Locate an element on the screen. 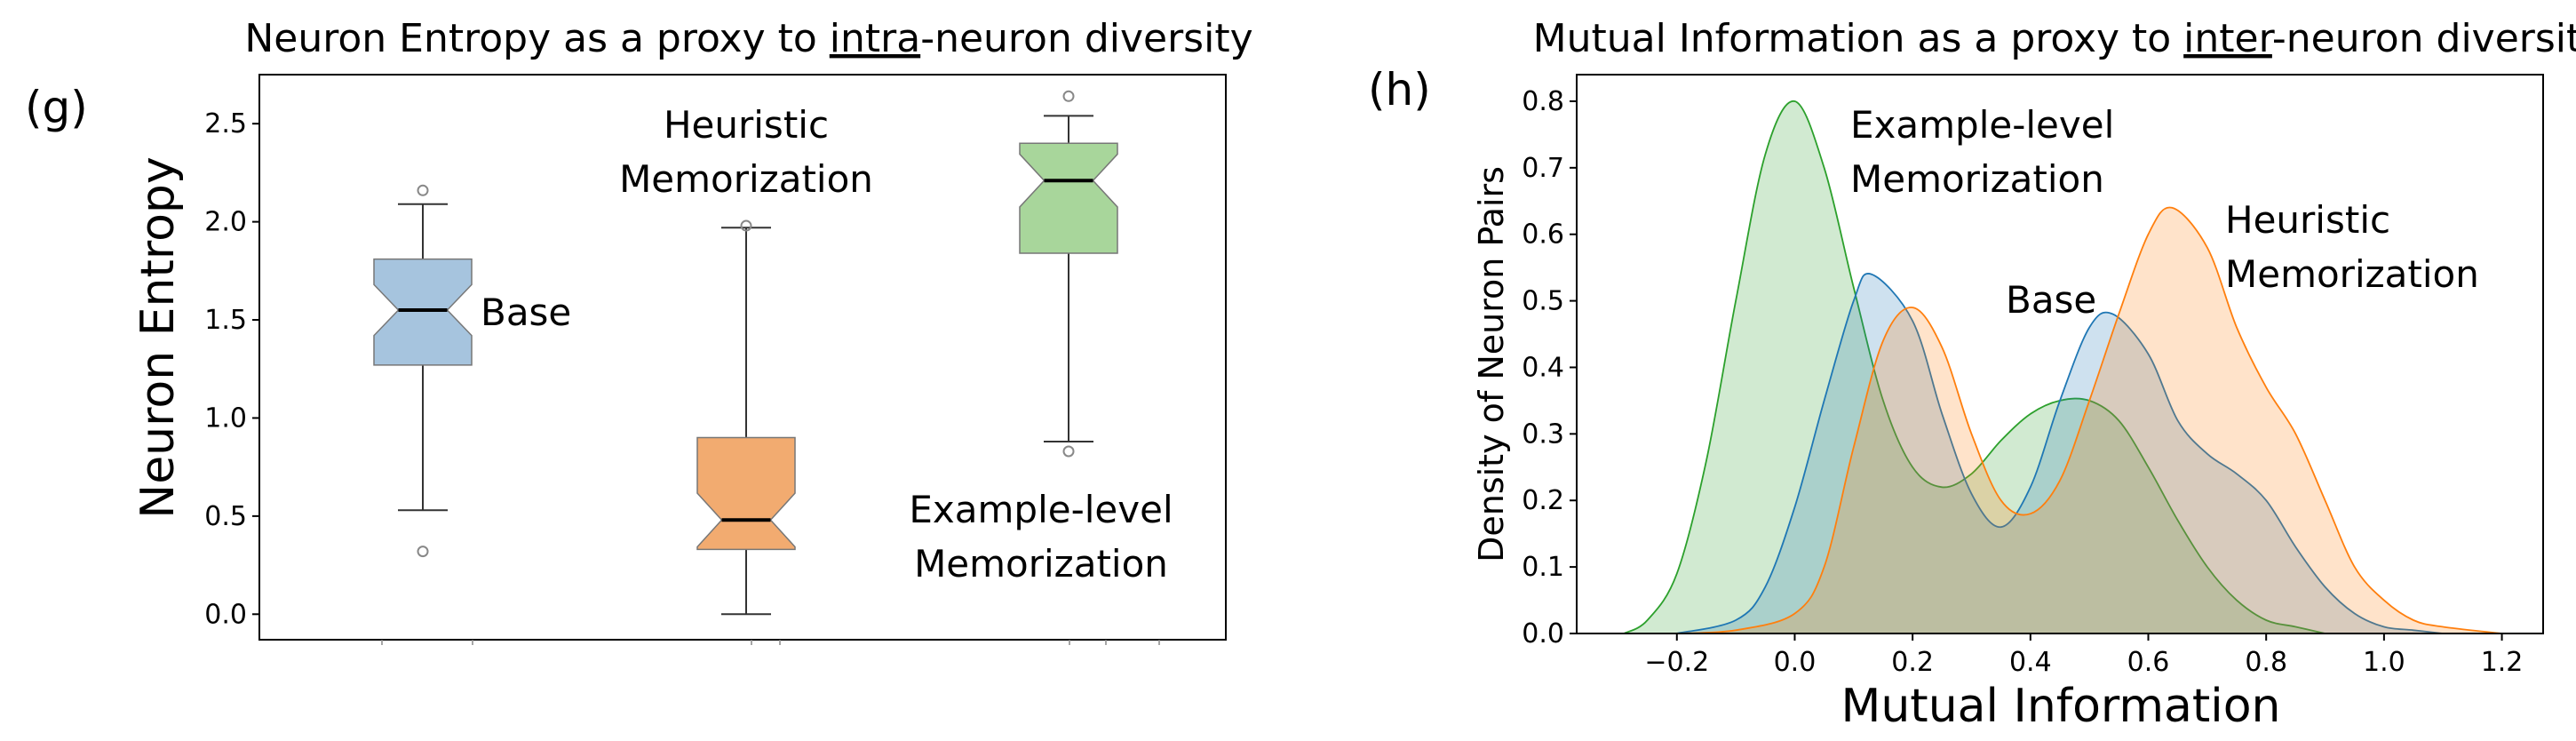  box-label-base: Base is located at coordinates (526, 312).